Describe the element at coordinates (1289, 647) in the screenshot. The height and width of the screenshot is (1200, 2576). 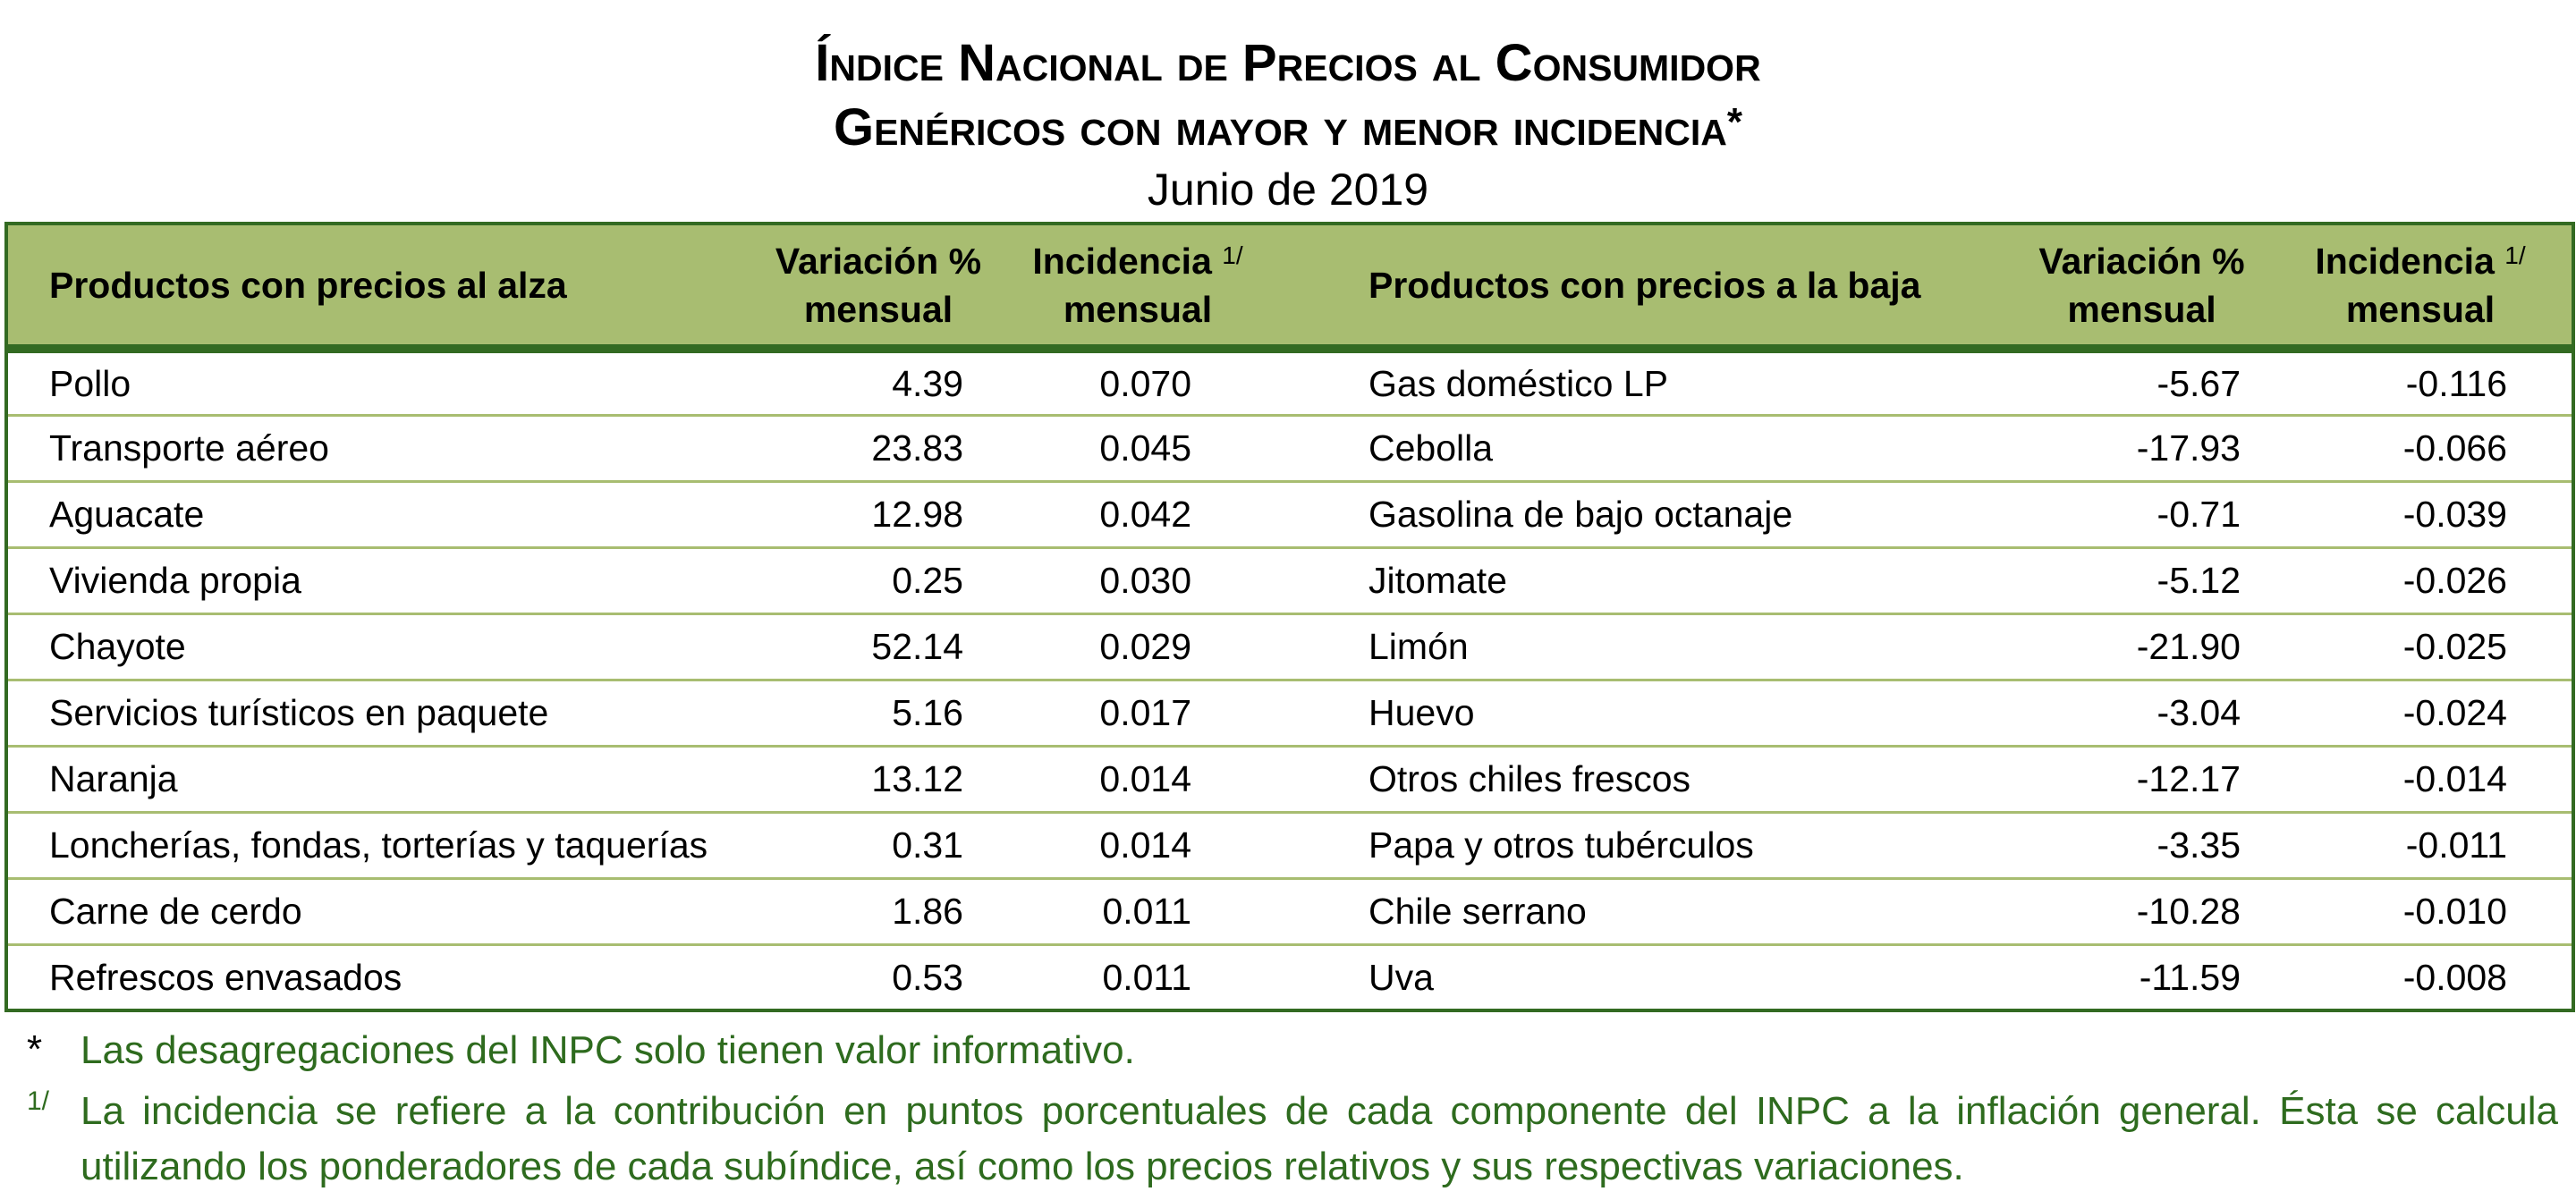
I see `table-row: Chayote 52.14 0.029 Limón -21.90 -0.025` at that location.